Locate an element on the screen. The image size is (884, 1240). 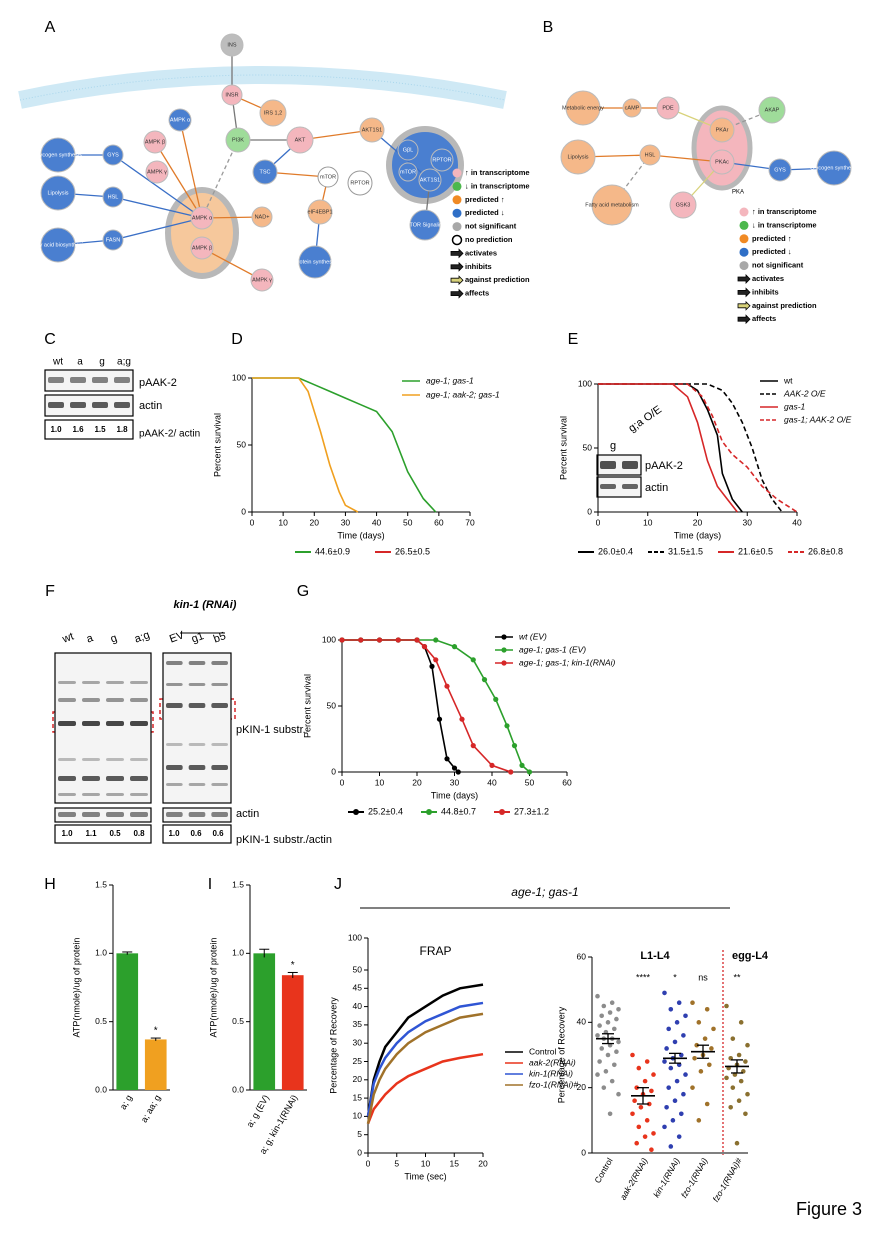
x-tick-label: kin-1(RNAi) is located at coordinates (666, 1177).